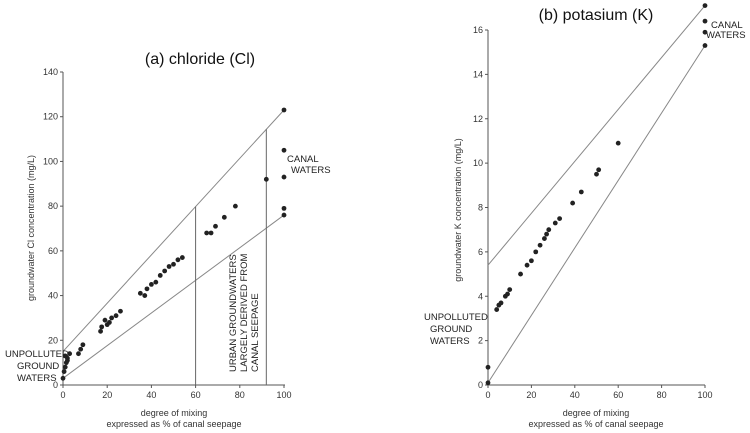  Describe the element at coordinates (50, 72) in the screenshot. I see `y-tick-label: 140` at that location.